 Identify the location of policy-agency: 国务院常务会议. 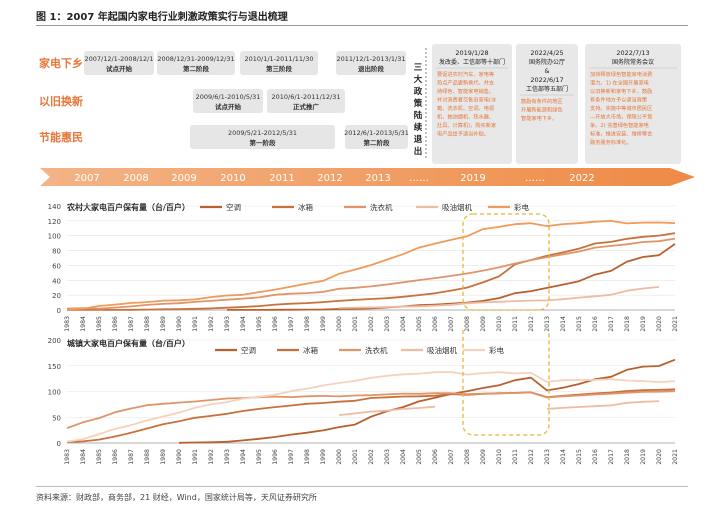
(633, 62).